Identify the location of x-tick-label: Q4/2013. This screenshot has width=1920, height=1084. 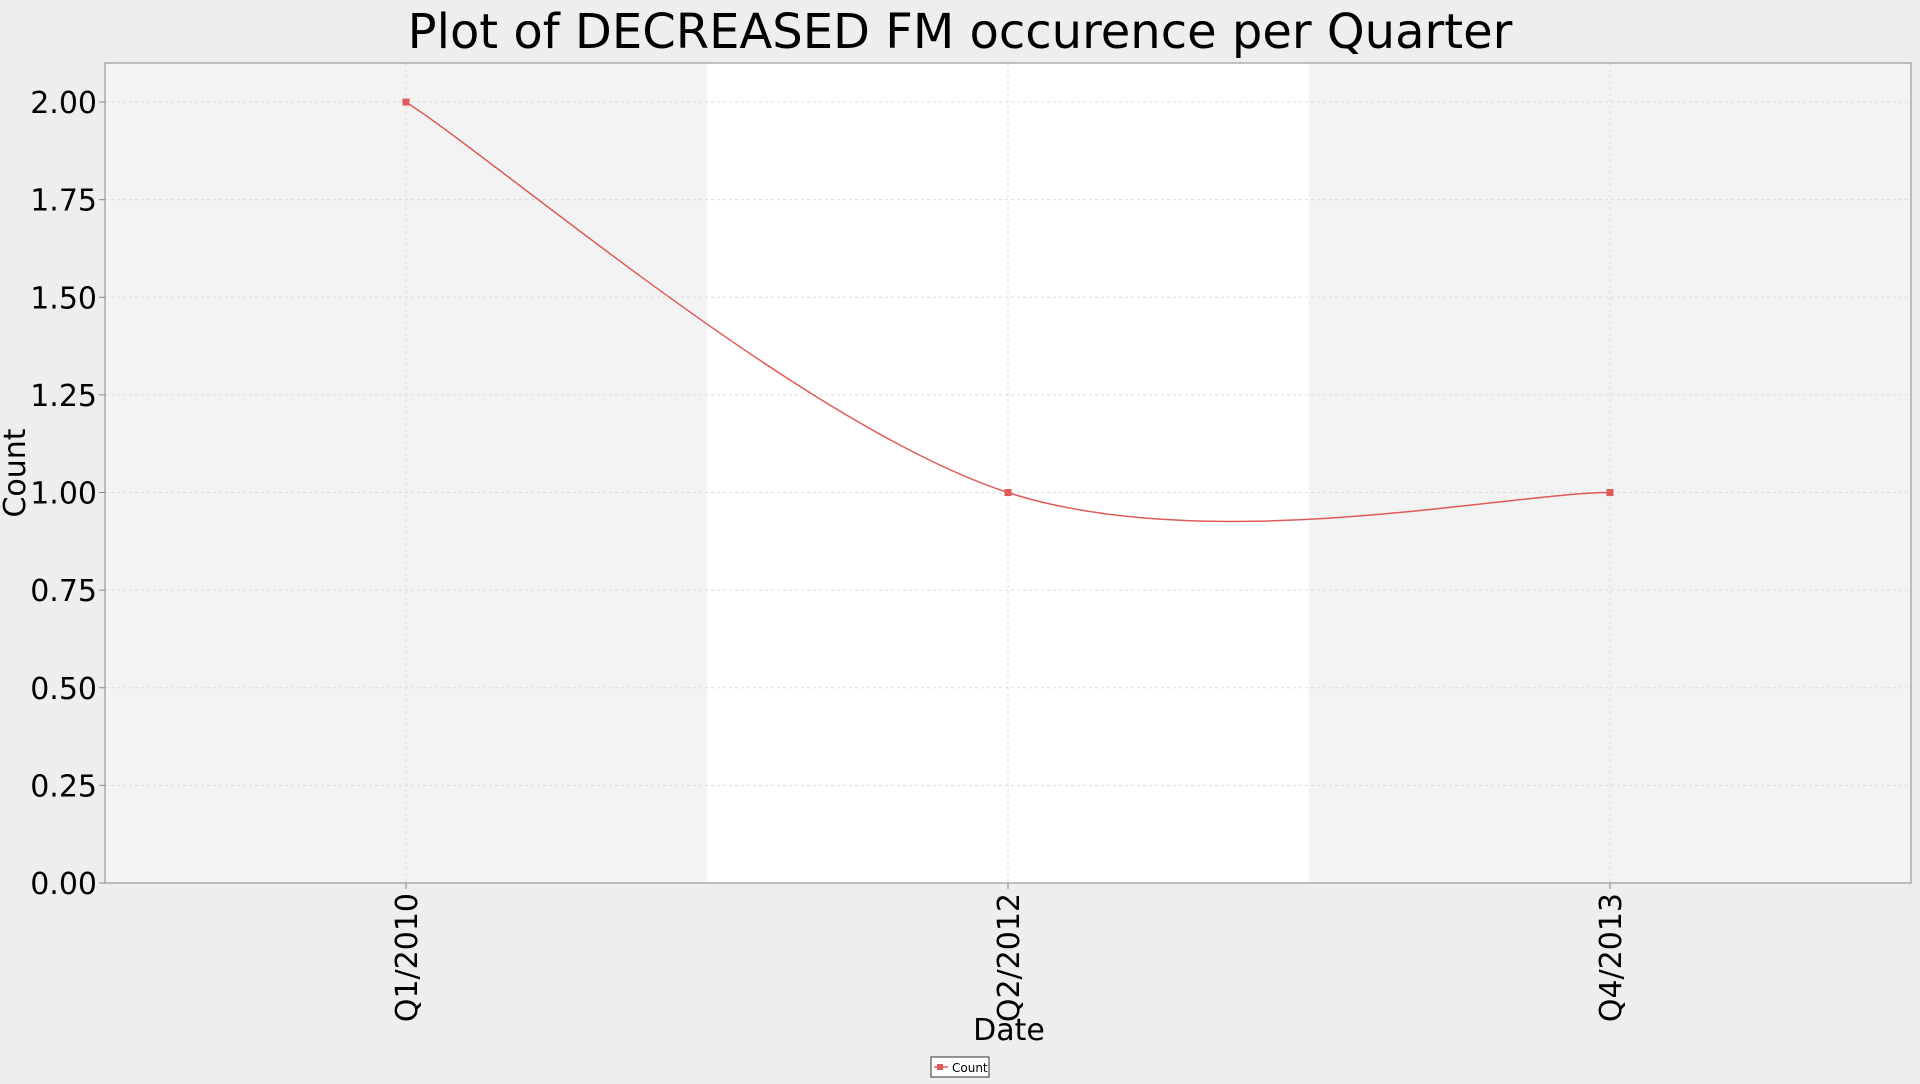
(1611, 957).